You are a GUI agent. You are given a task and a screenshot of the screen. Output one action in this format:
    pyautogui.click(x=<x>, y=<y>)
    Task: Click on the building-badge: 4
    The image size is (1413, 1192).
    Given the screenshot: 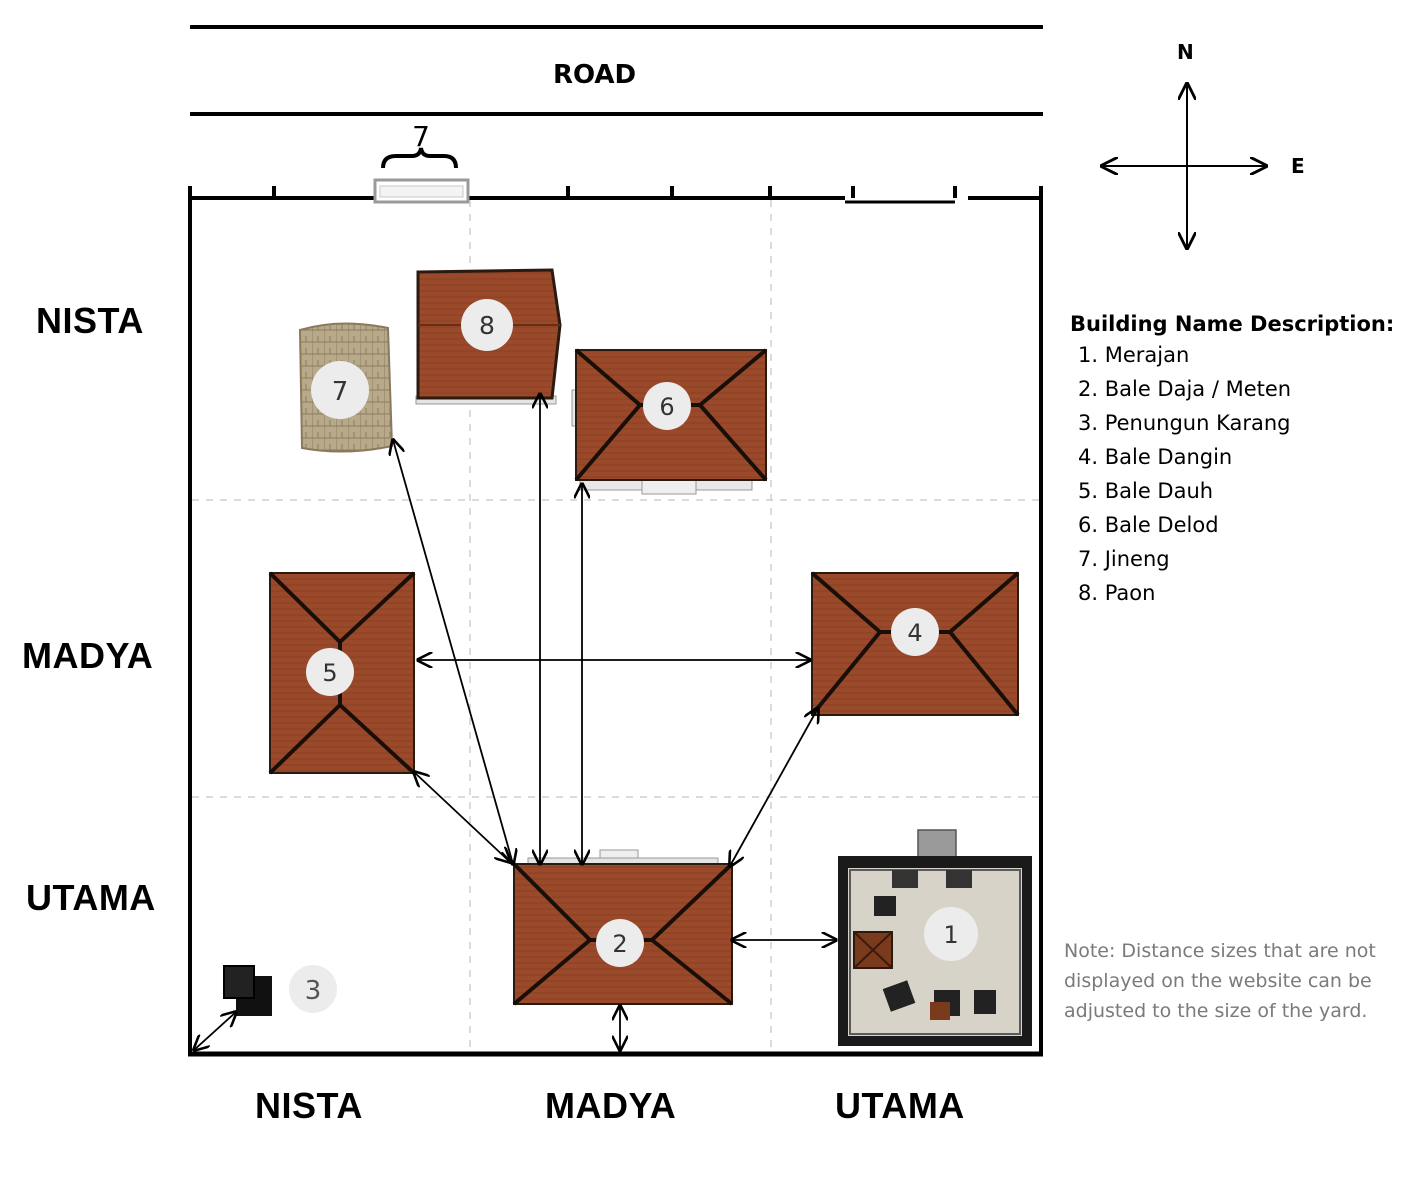 What is the action you would take?
    pyautogui.click(x=914, y=633)
    